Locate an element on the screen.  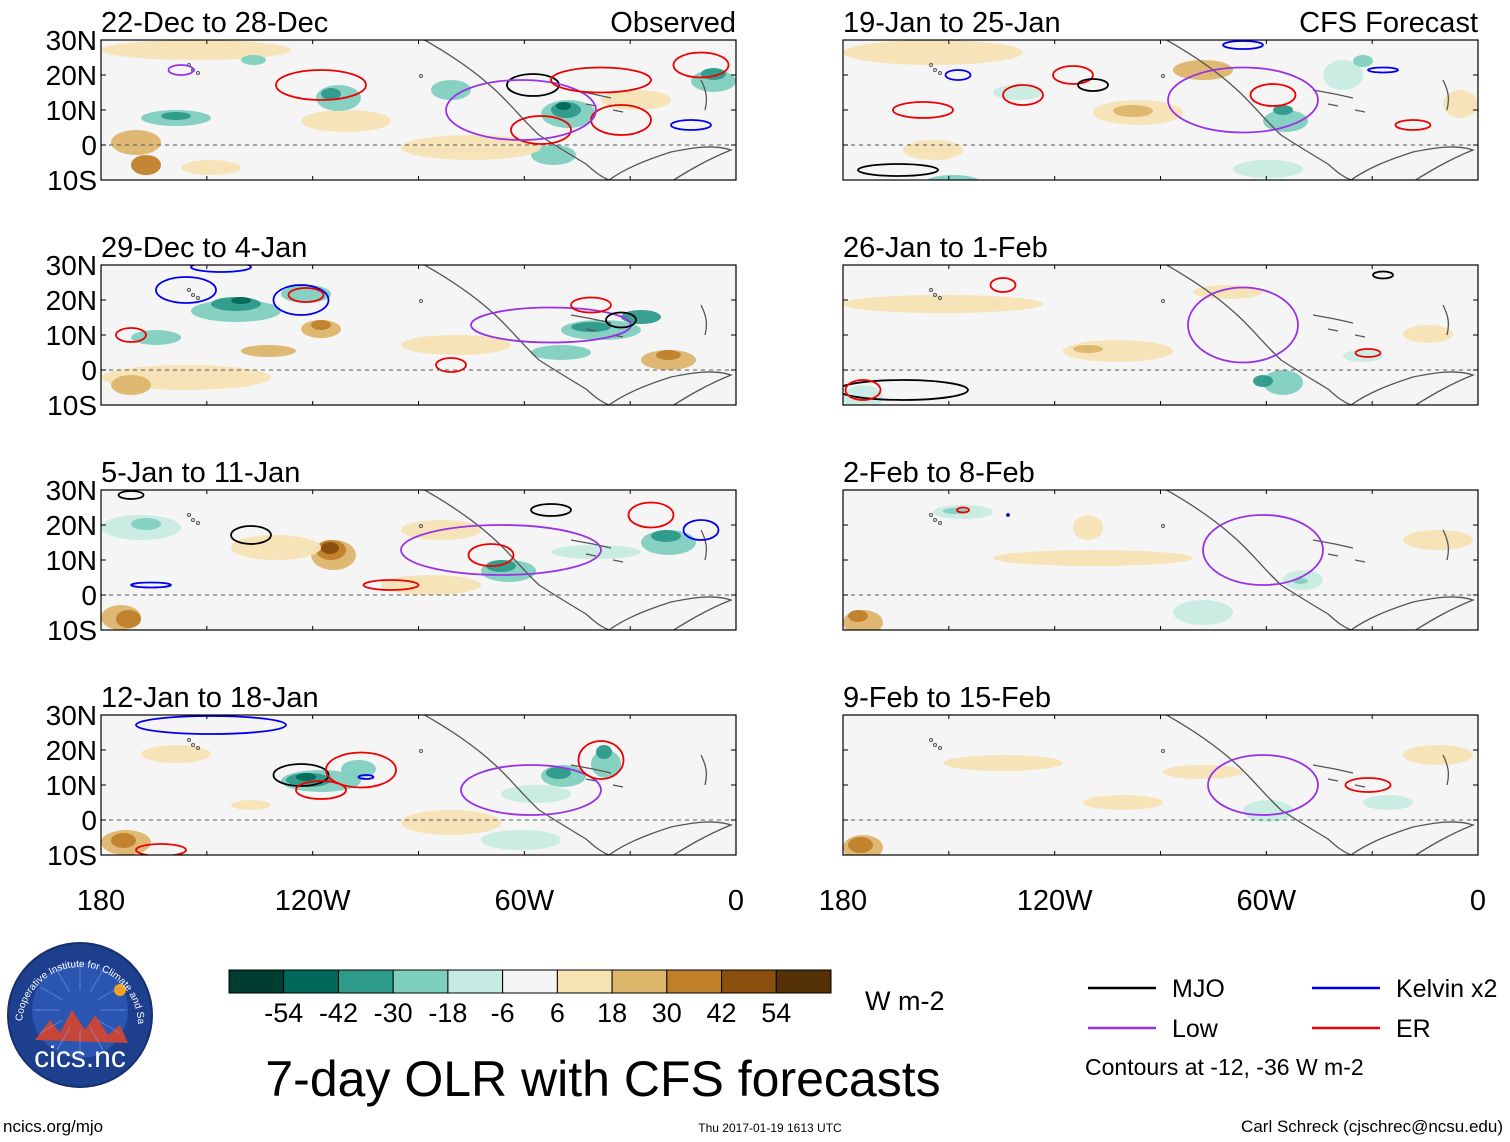
colorbar-tick-label: 6 is located at coordinates (557, 1013).